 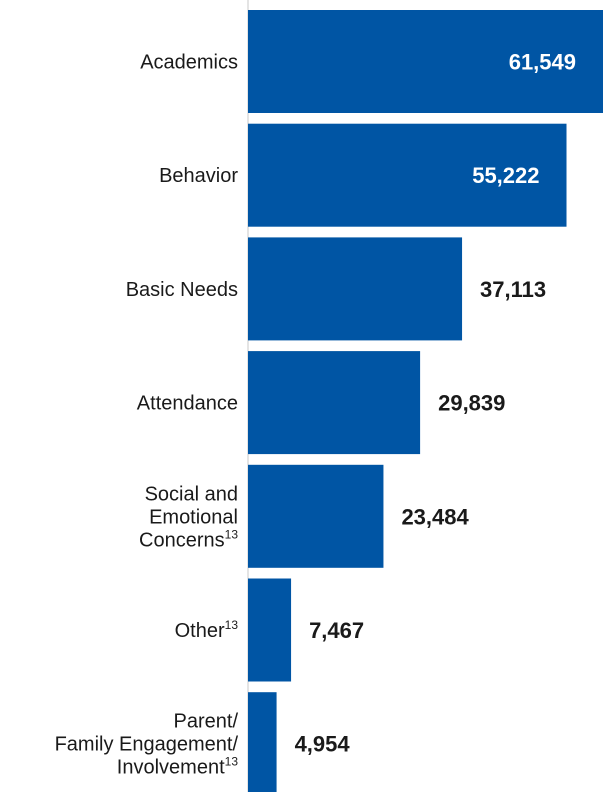 I want to click on category-label-2: Basic Needs, so click(x=182, y=290).